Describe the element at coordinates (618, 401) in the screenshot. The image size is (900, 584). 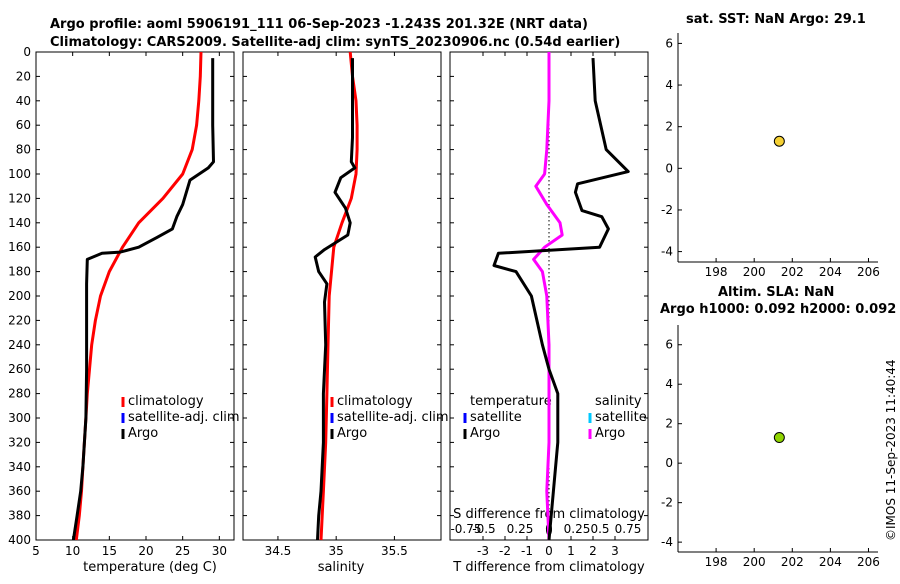
I see `legend-salinity-title: salinity` at that location.